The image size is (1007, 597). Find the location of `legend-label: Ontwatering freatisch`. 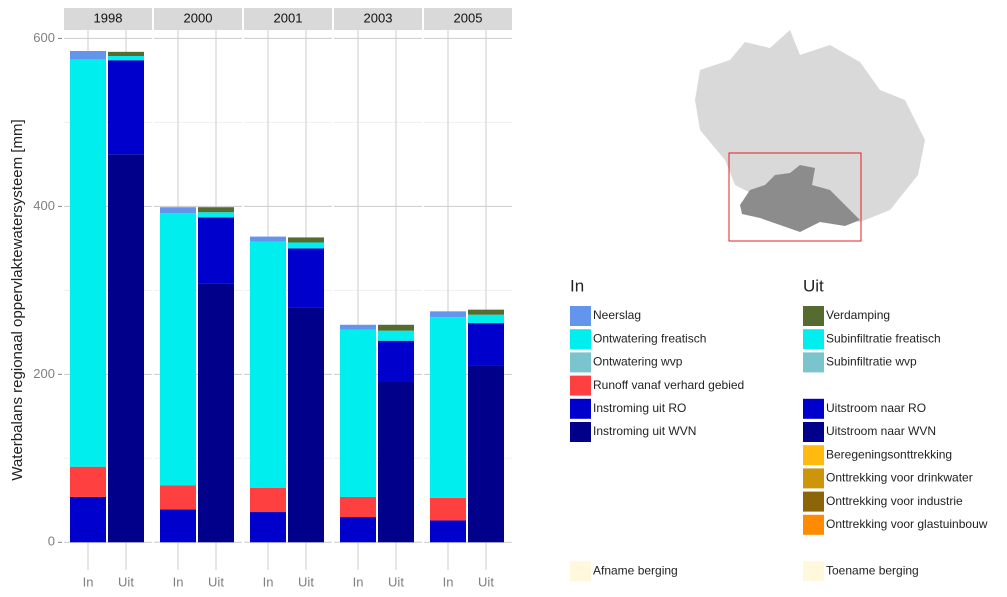

legend-label: Ontwatering freatisch is located at coordinates (649, 338).